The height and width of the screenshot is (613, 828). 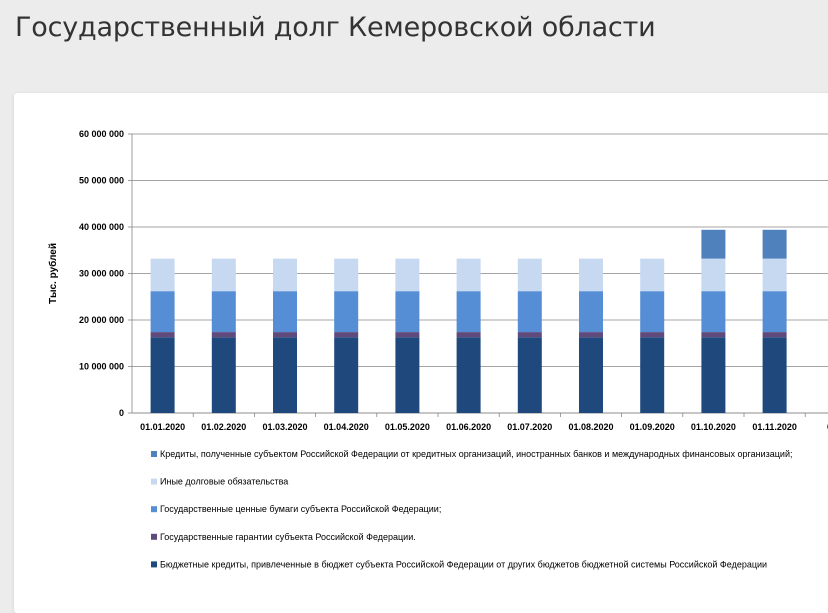 What do you see at coordinates (346, 427) in the screenshot?
I see `x-tick-label: 01.04.2020` at bounding box center [346, 427].